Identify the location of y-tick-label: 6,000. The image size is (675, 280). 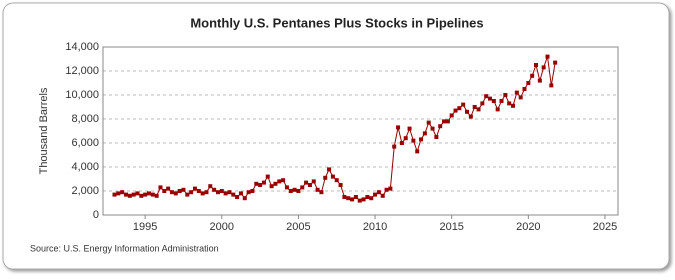
(85, 143).